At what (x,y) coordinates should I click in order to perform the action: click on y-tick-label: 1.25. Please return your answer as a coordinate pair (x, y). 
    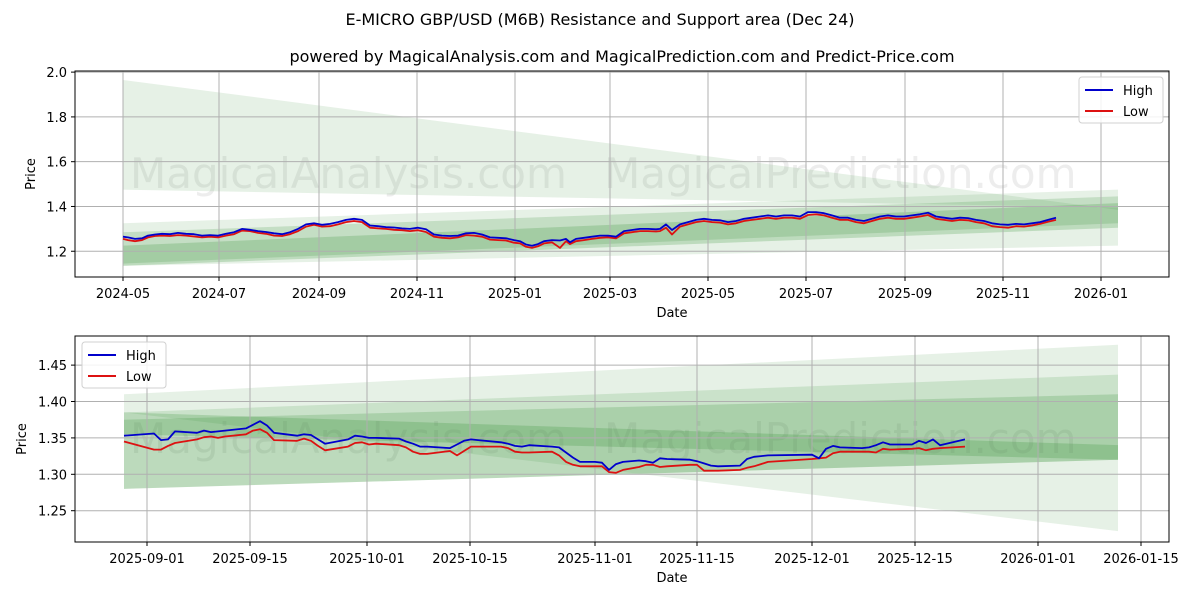
    Looking at the image, I should click on (52, 512).